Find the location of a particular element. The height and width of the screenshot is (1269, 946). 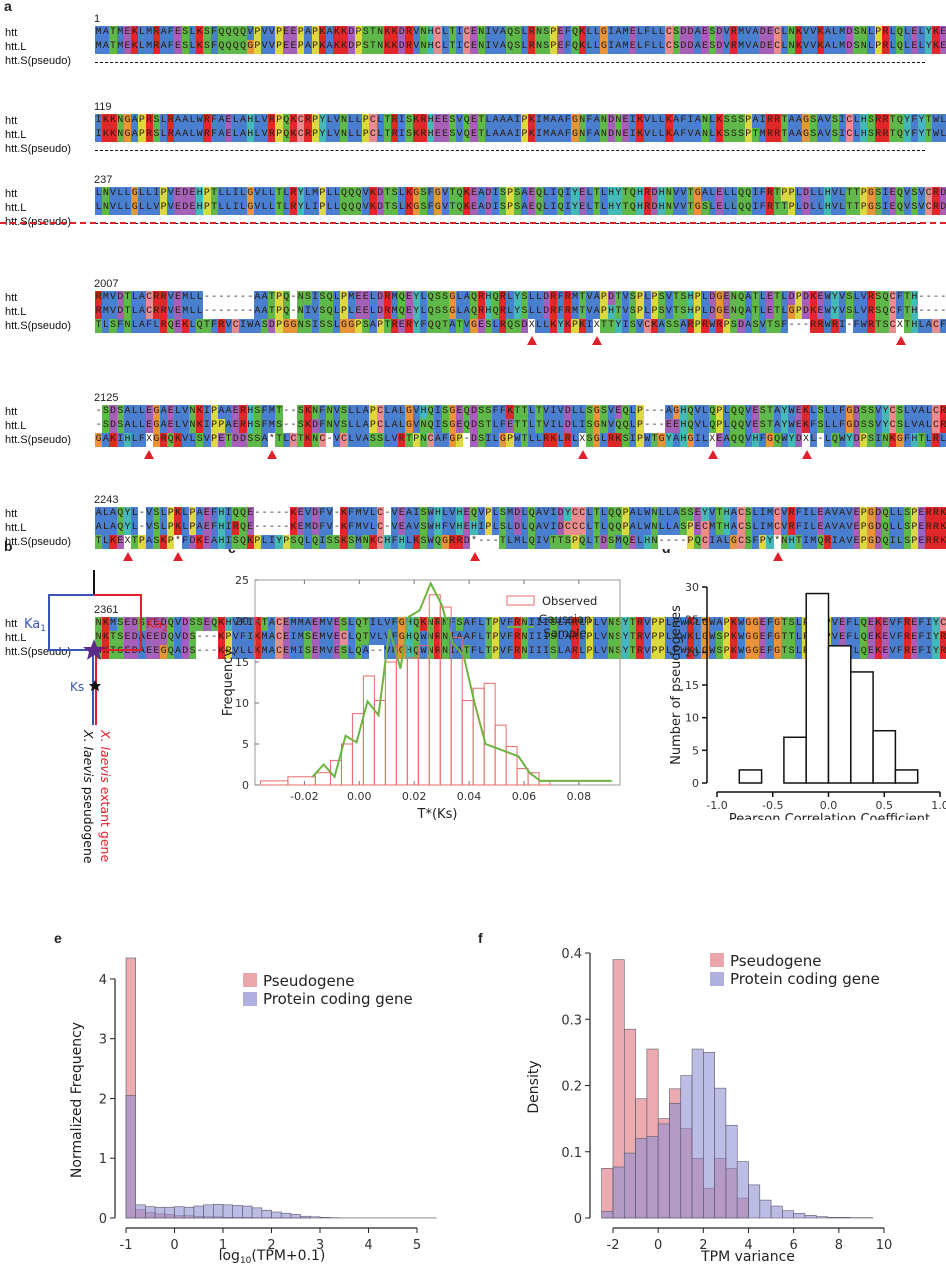

x-tick-label: 0.08 is located at coordinates (579, 796).